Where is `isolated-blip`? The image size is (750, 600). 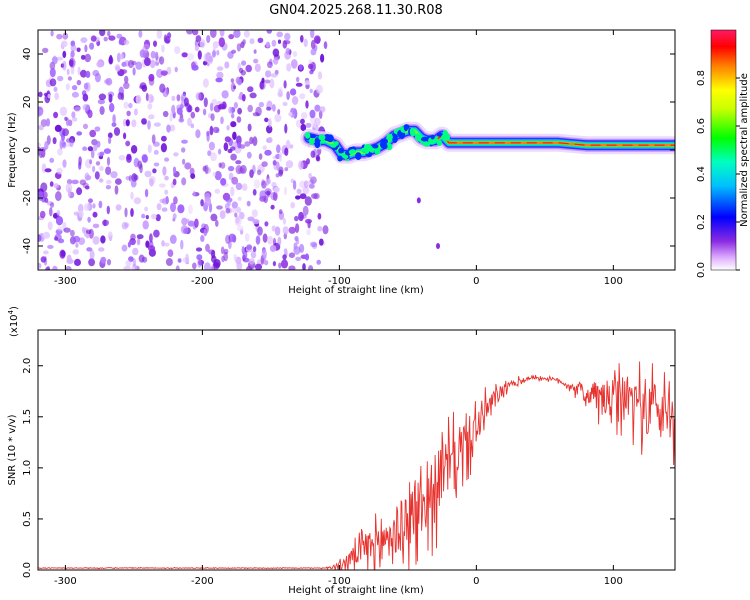 isolated-blip is located at coordinates (418, 200).